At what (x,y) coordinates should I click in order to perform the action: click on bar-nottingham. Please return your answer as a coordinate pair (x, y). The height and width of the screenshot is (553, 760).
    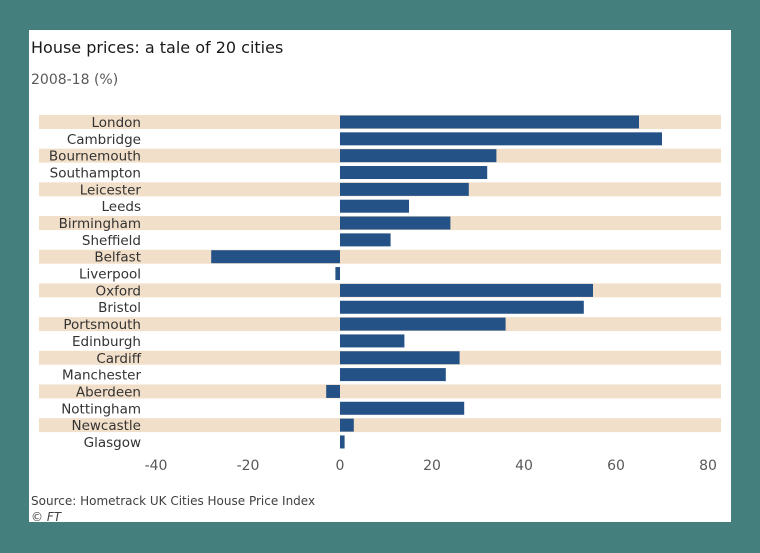
    Looking at the image, I should click on (402, 408).